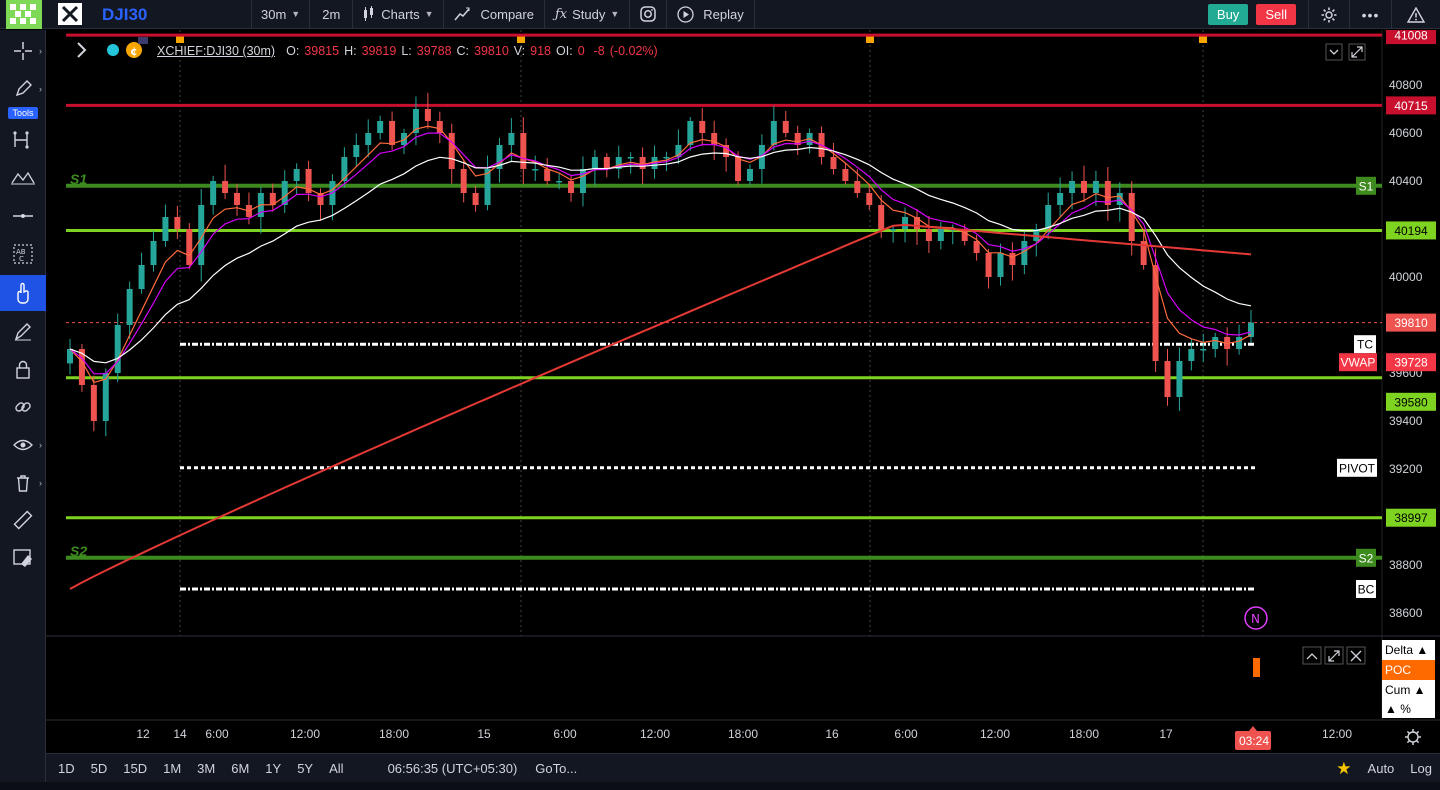 This screenshot has height=790, width=1440. Describe the element at coordinates (1381, 768) in the screenshot. I see `auto-scale-button: Auto` at that location.